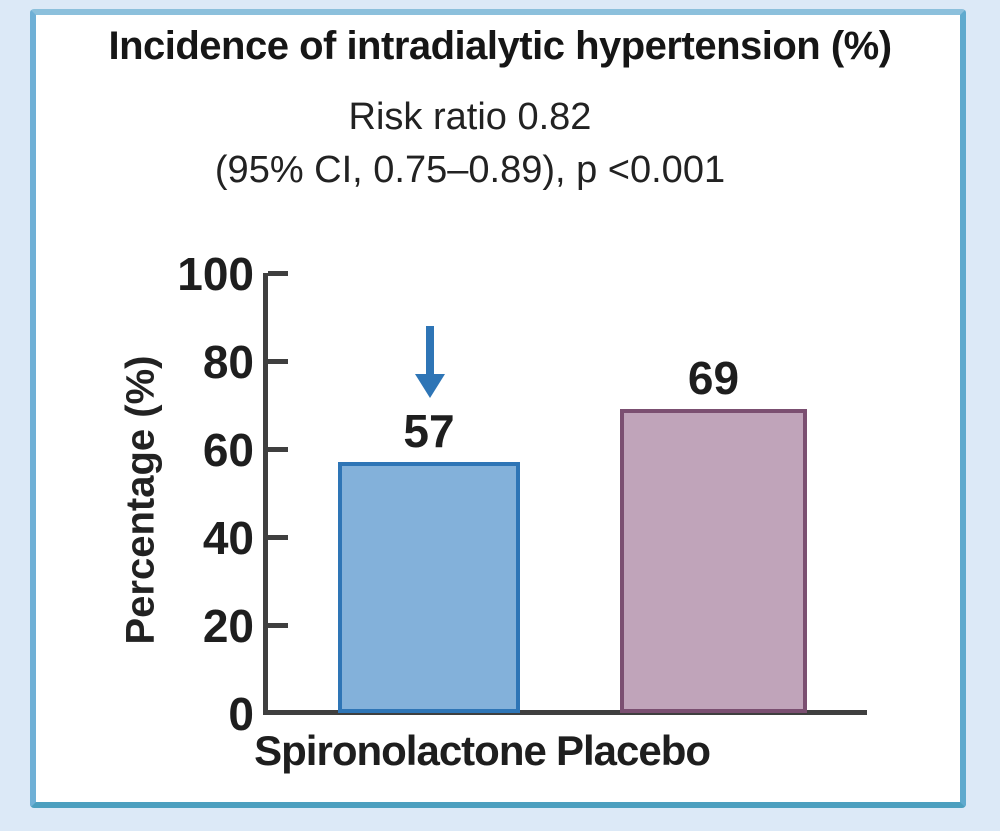 Image resolution: width=1000 pixels, height=831 pixels. What do you see at coordinates (565, 712) in the screenshot?
I see `x-axis-line` at bounding box center [565, 712].